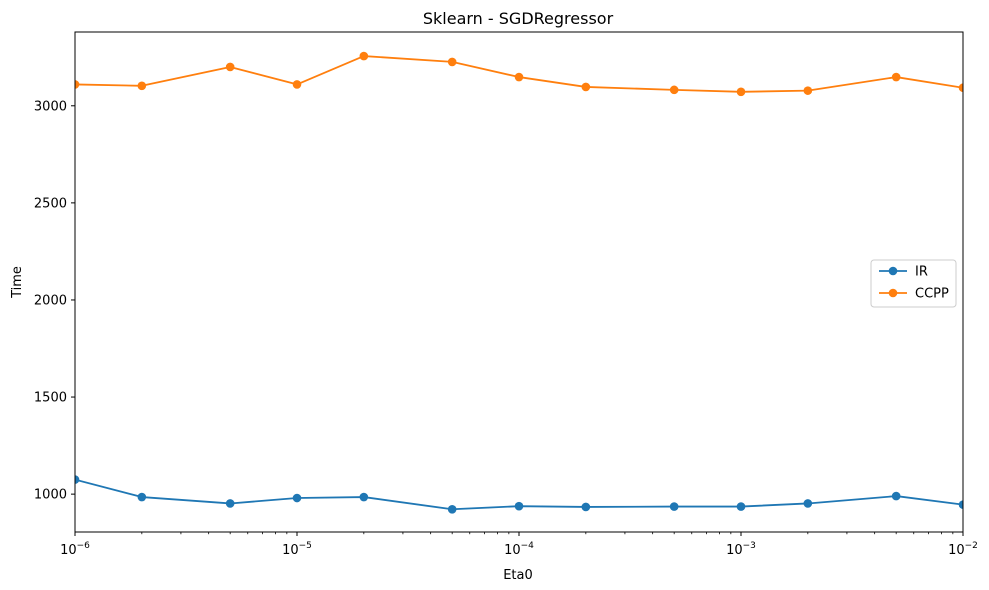  I want to click on y-axis-label: Time, so click(17, 282).